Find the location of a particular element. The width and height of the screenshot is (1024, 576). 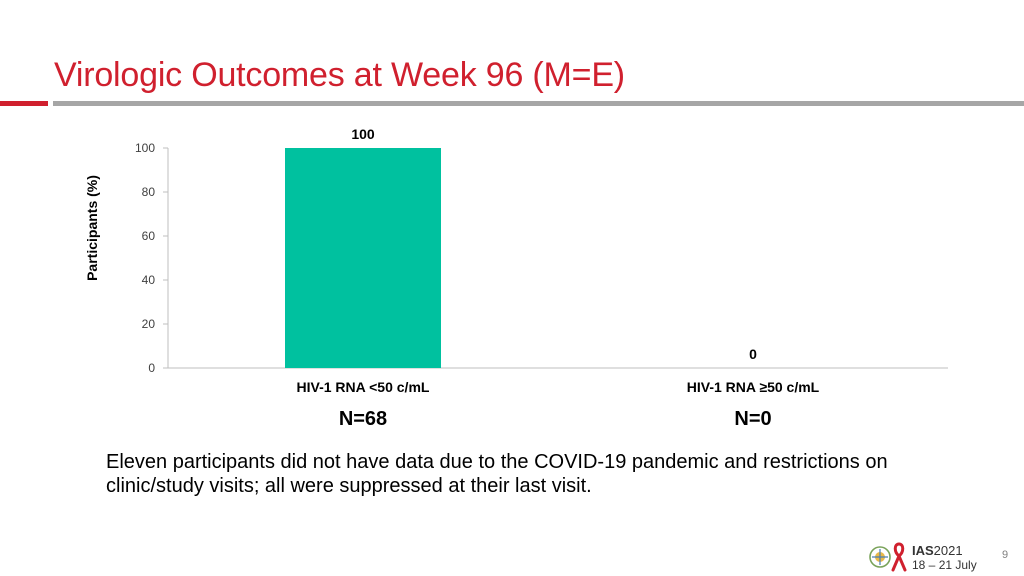

y-tick-label: 0 is located at coordinates (151, 368).